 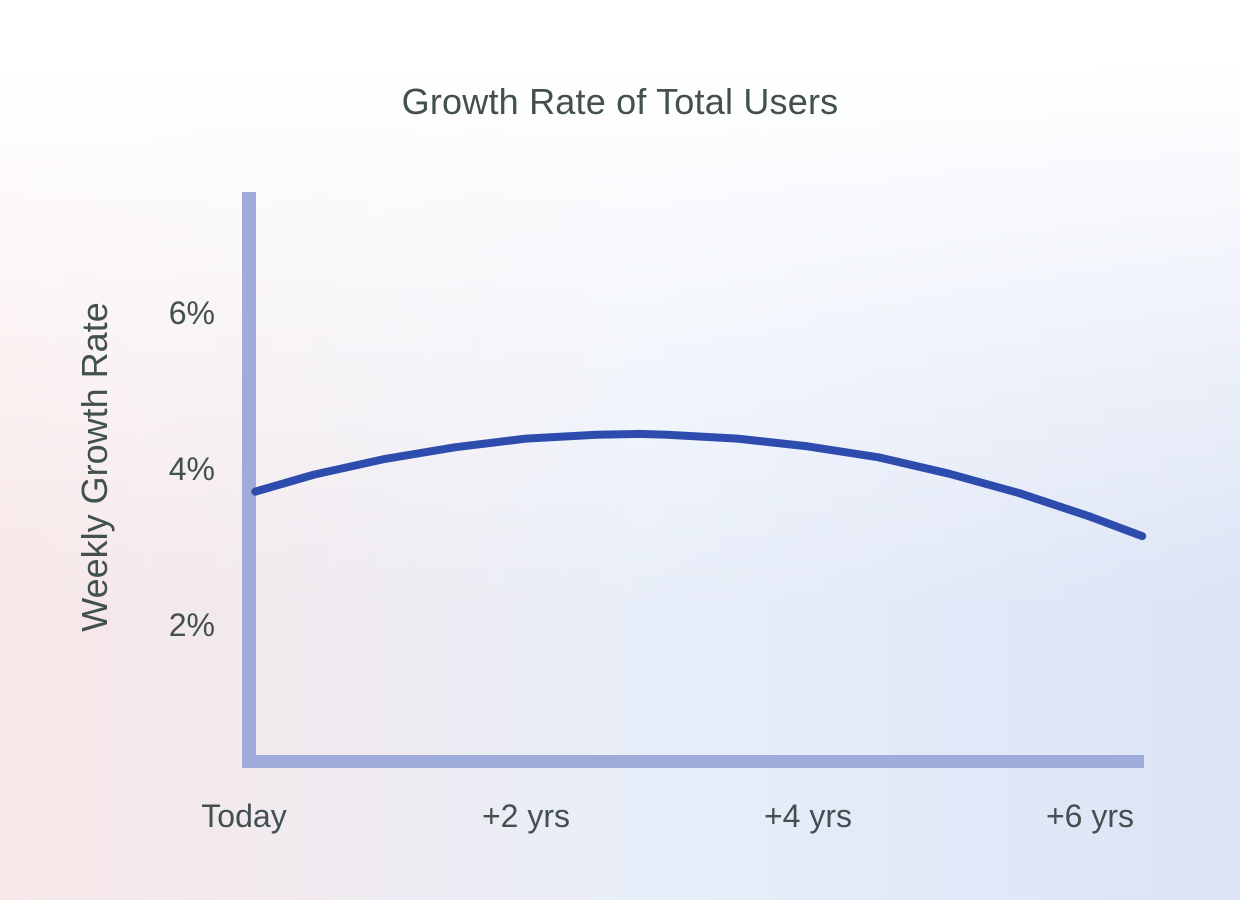 I want to click on x-tick-today: Today, so click(x=244, y=816).